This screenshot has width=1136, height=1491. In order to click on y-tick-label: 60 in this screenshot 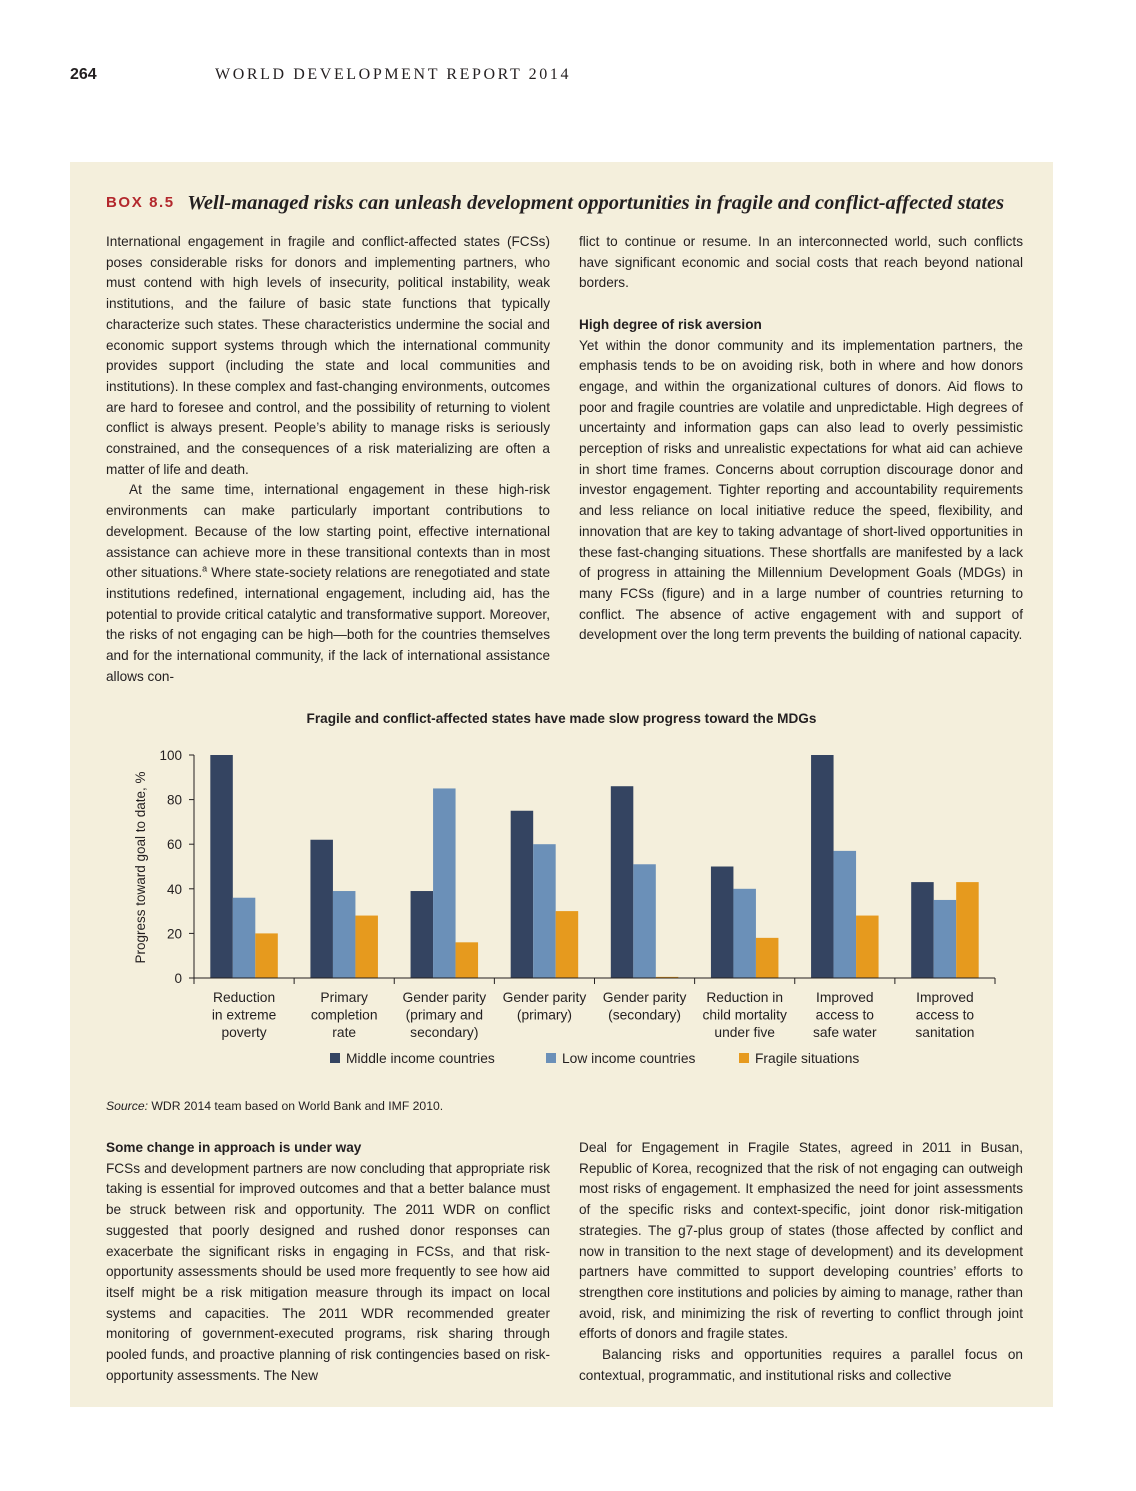, I will do `click(174, 844)`.